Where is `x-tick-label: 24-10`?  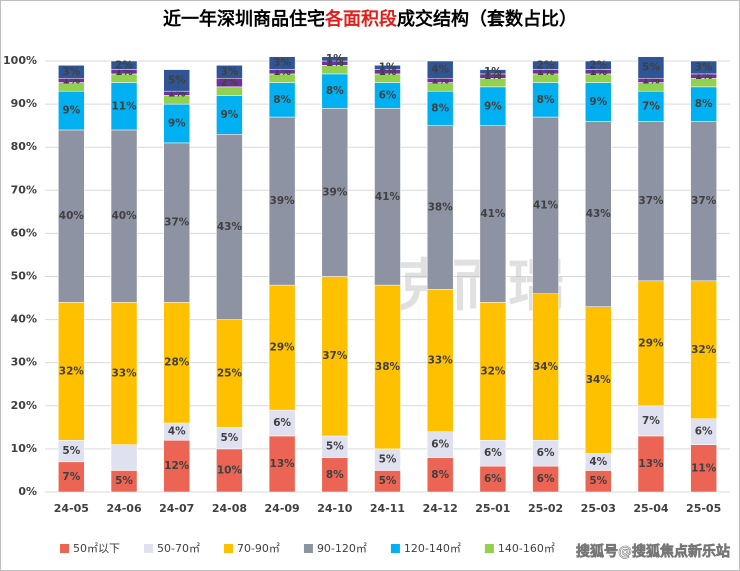 x-tick-label: 24-10 is located at coordinates (335, 508).